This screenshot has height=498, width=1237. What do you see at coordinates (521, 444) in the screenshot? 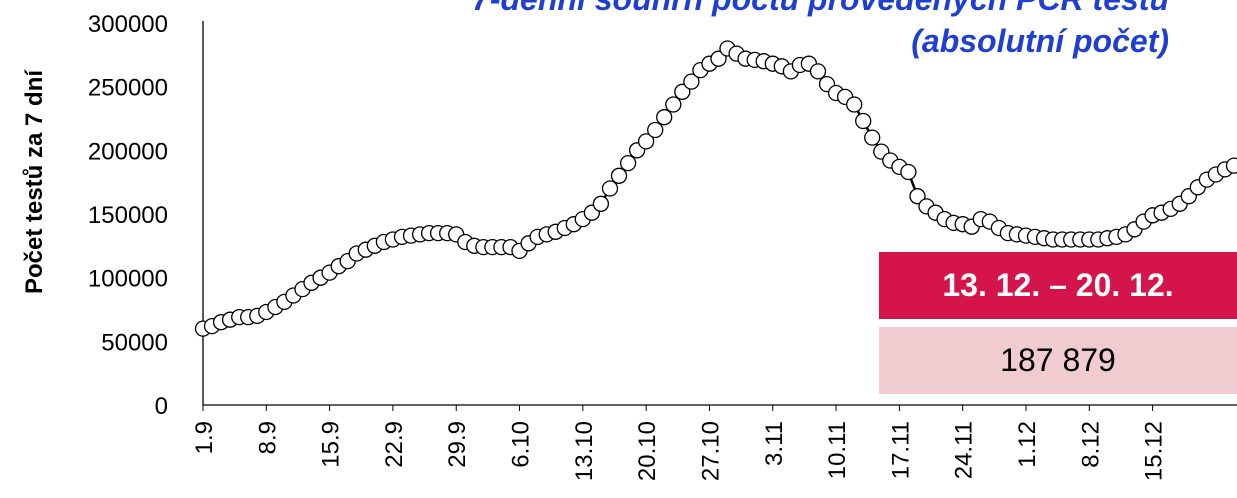
I see `x-tick-label: 6.10` at bounding box center [521, 444].